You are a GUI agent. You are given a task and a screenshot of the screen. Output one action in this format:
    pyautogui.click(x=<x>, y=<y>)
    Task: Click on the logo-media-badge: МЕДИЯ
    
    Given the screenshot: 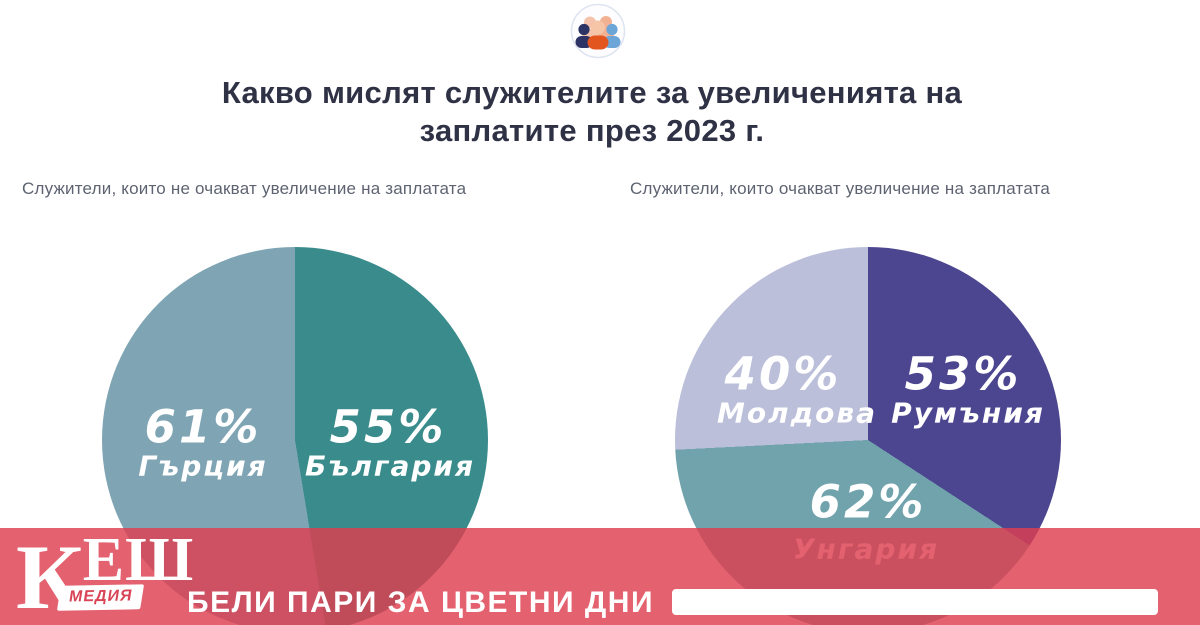 What is the action you would take?
    pyautogui.click(x=100, y=597)
    